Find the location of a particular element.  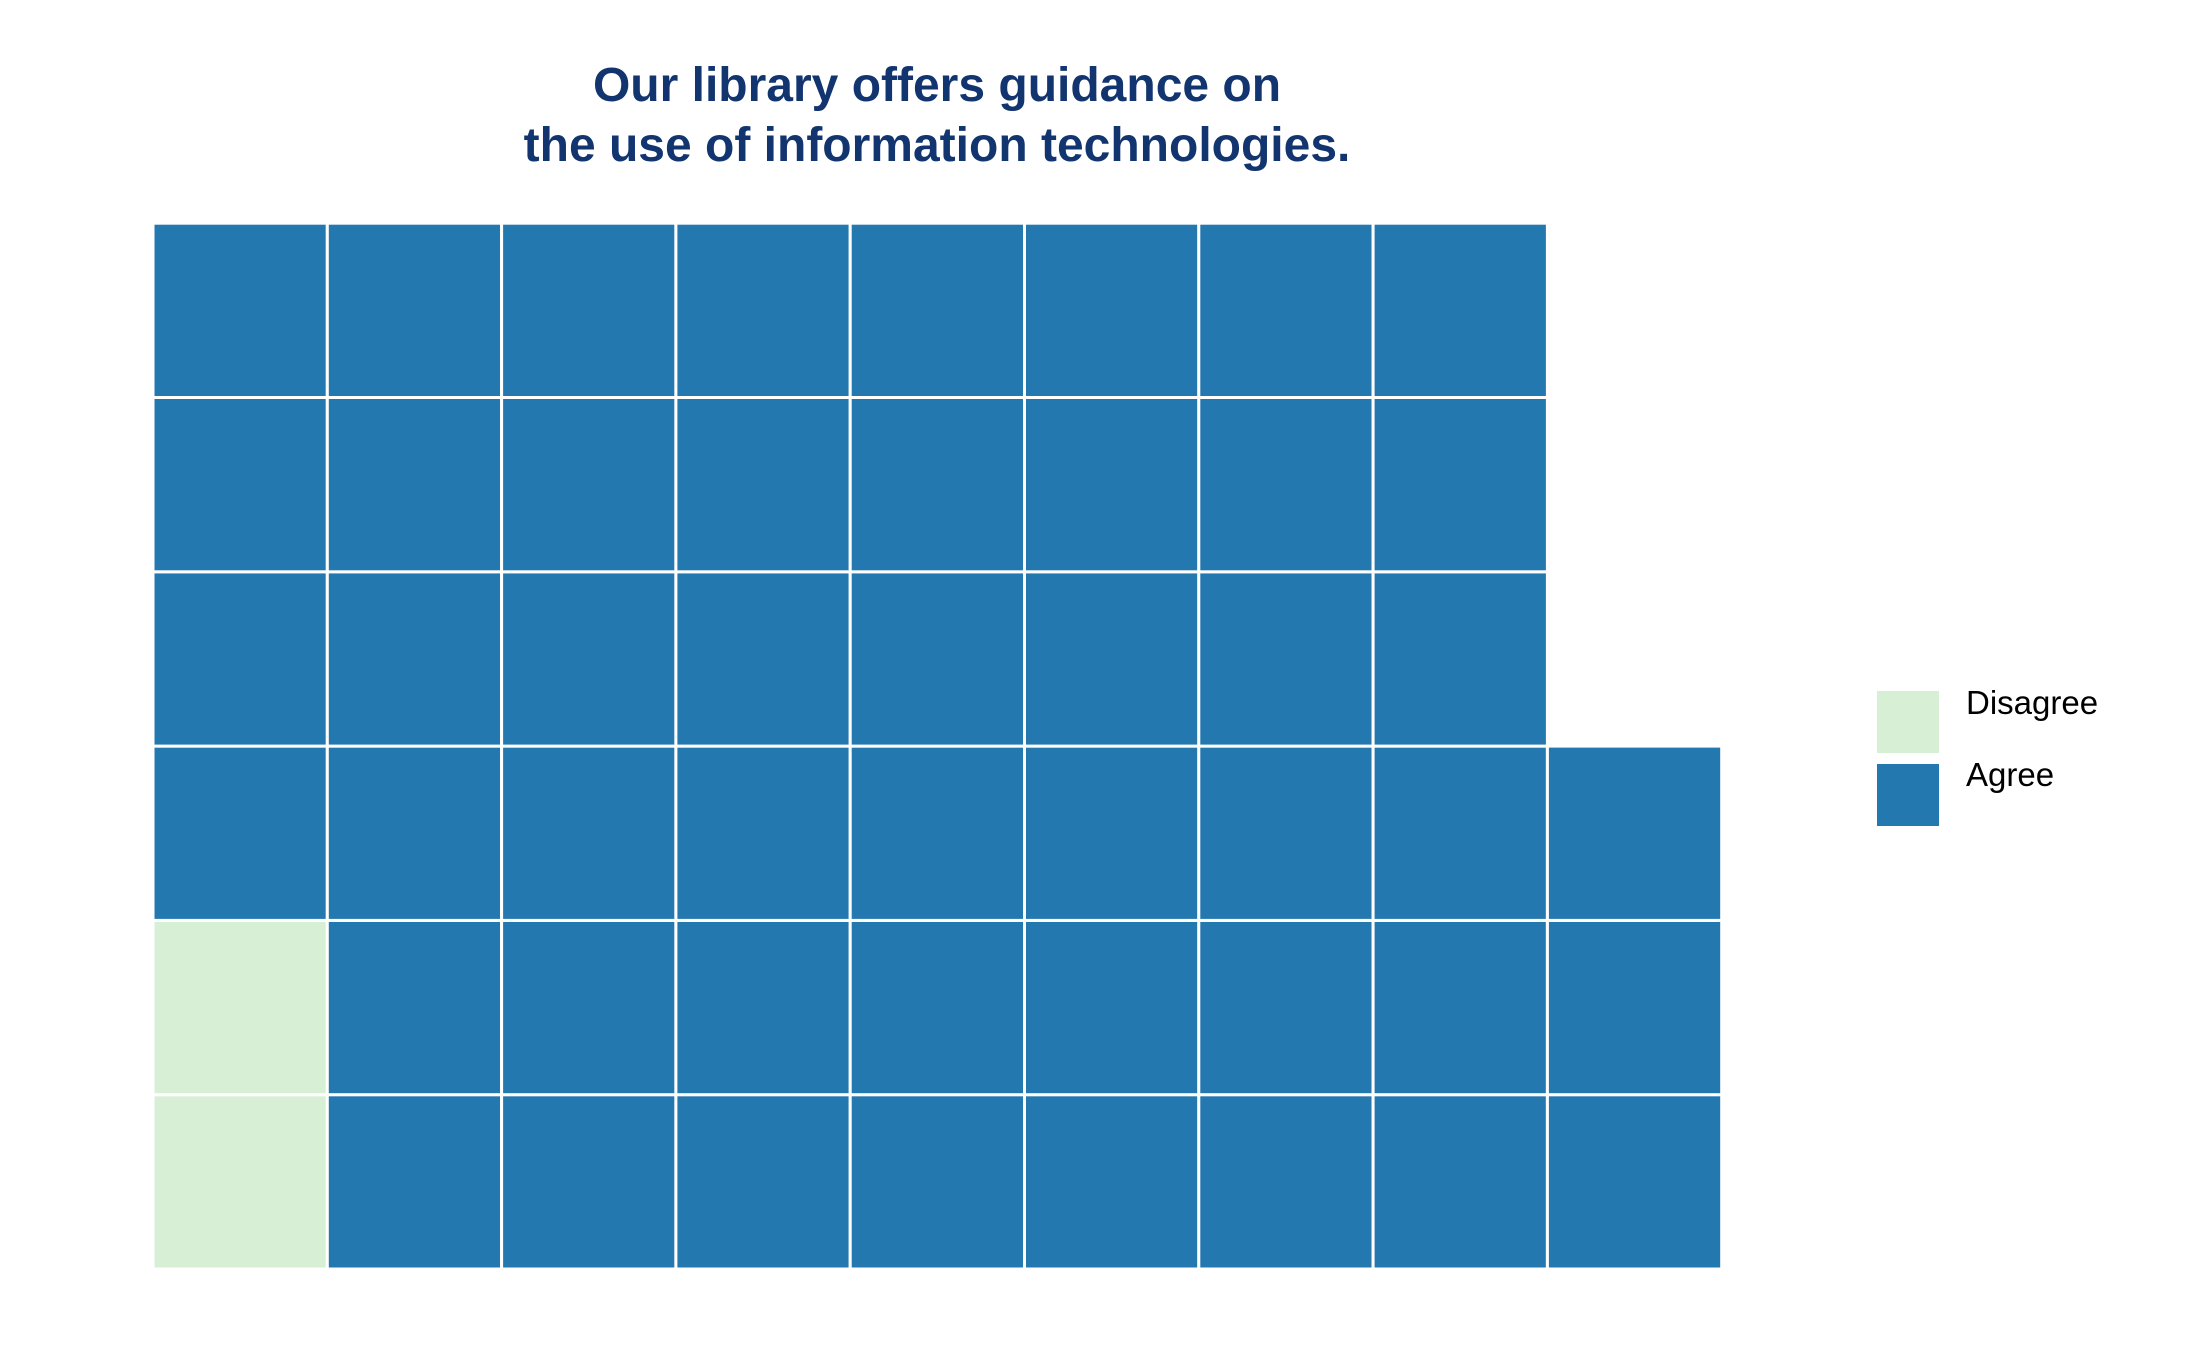

legend-label-disagree: Disagree is located at coordinates (2032, 702).